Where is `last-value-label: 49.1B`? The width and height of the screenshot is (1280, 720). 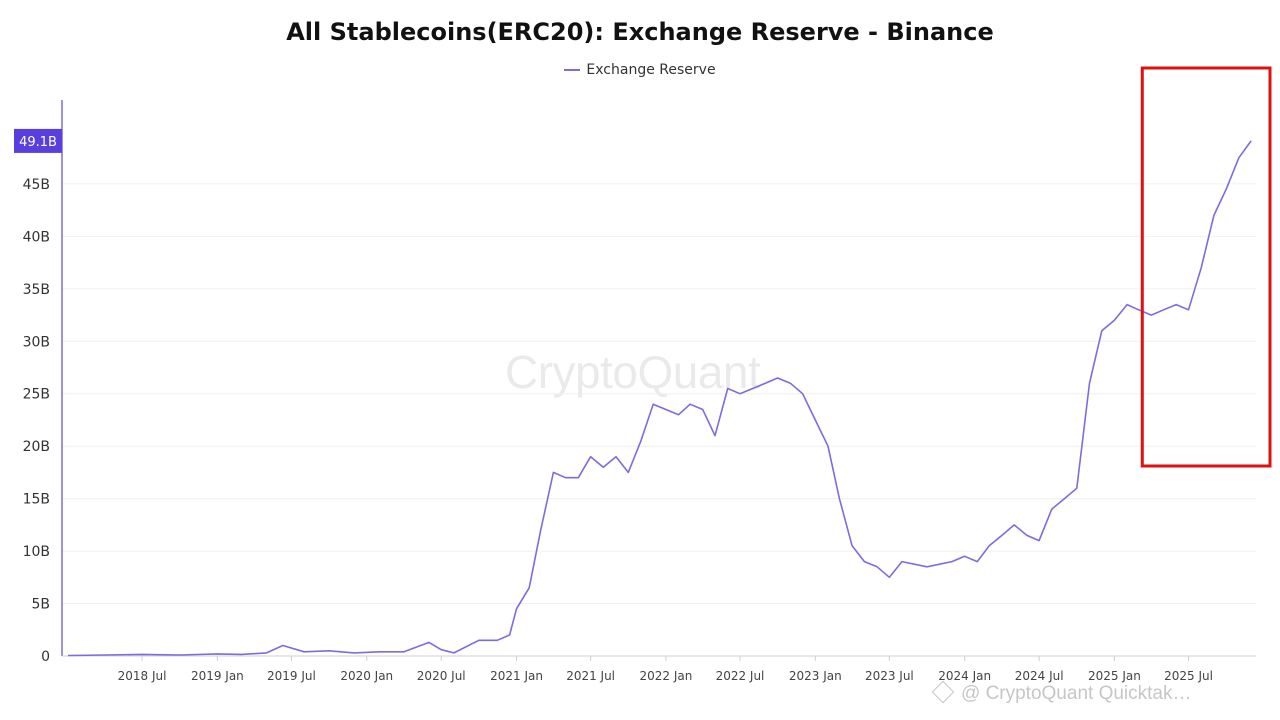
last-value-label: 49.1B is located at coordinates (38, 142).